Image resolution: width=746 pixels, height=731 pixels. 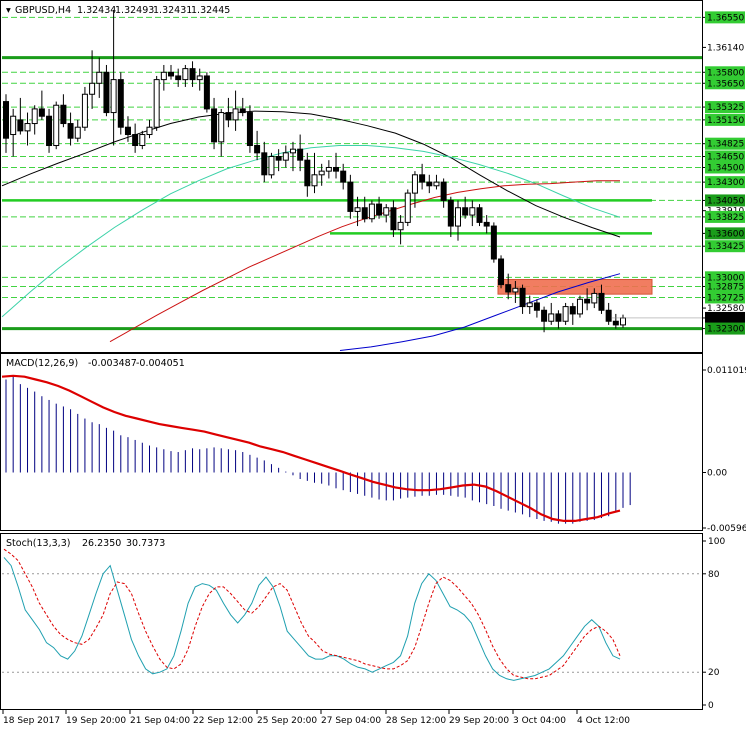 I want to click on ohlc-open: 1.32434, so click(x=96, y=10).